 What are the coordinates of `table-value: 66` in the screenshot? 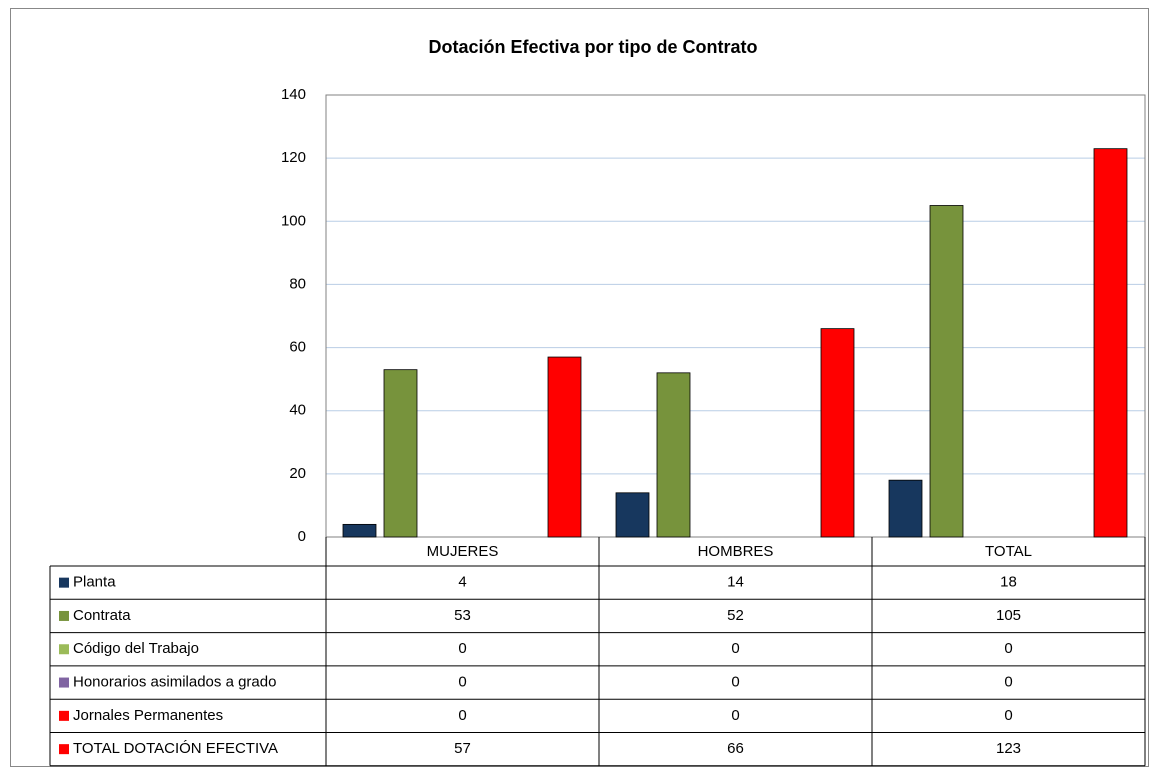 It's located at (735, 748).